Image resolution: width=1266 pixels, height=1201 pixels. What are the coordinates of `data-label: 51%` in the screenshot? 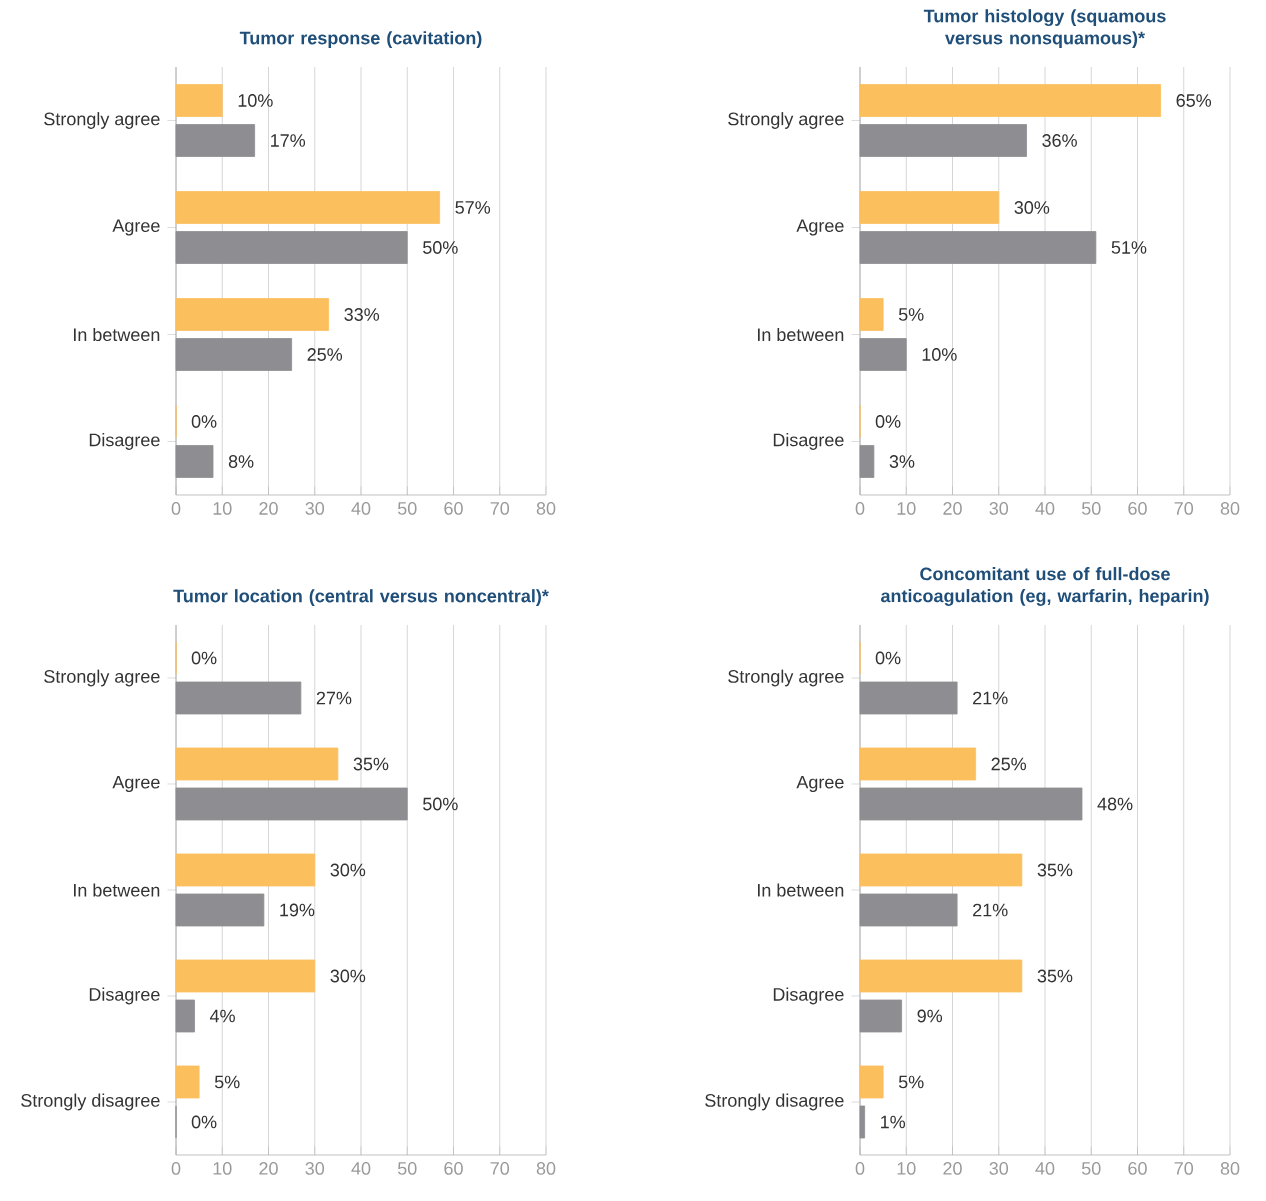 It's located at (1129, 247).